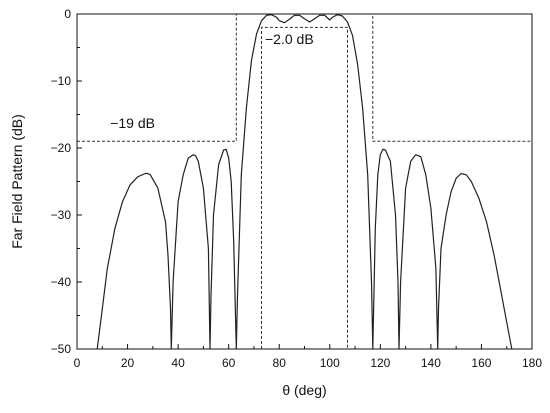 The width and height of the screenshot is (550, 413). What do you see at coordinates (61, 148) in the screenshot?
I see `y-tick-label: −20` at bounding box center [61, 148].